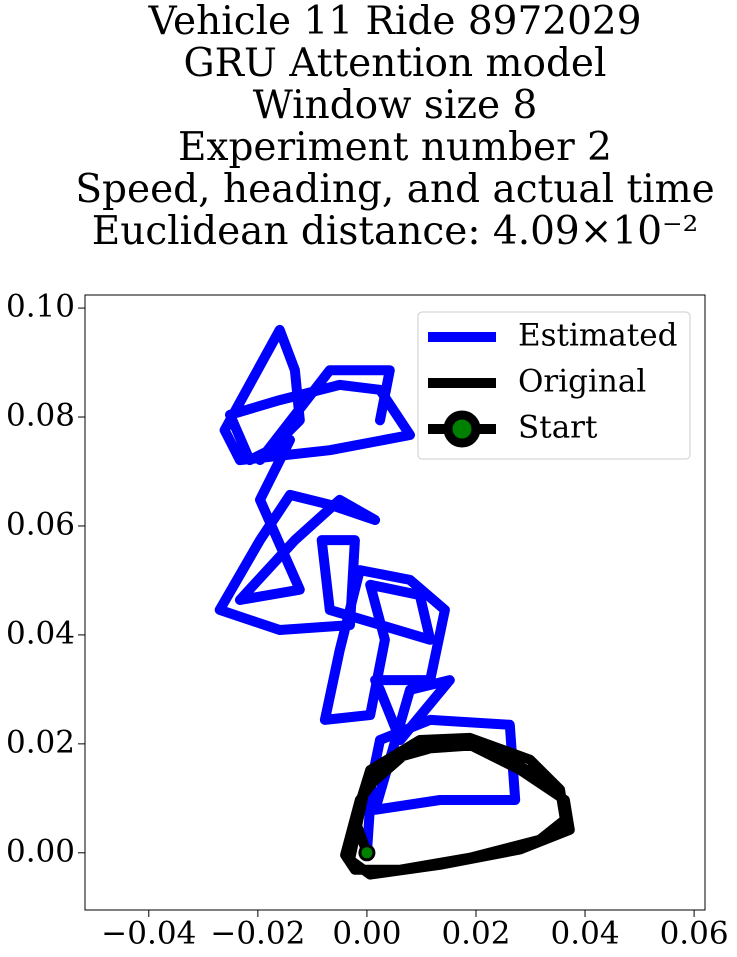 This screenshot has width=737, height=957. Describe the element at coordinates (395, 105) in the screenshot. I see `chart-title: Window size 8` at that location.